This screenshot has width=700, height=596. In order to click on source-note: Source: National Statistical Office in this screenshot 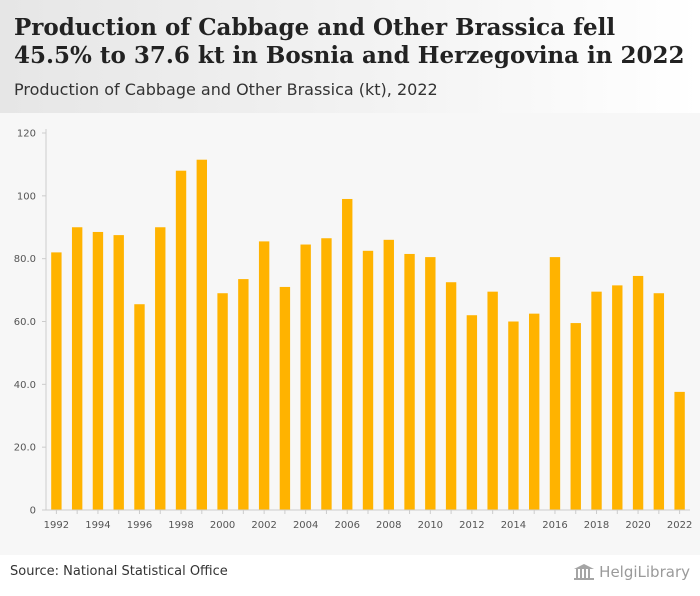, I will do `click(119, 571)`.